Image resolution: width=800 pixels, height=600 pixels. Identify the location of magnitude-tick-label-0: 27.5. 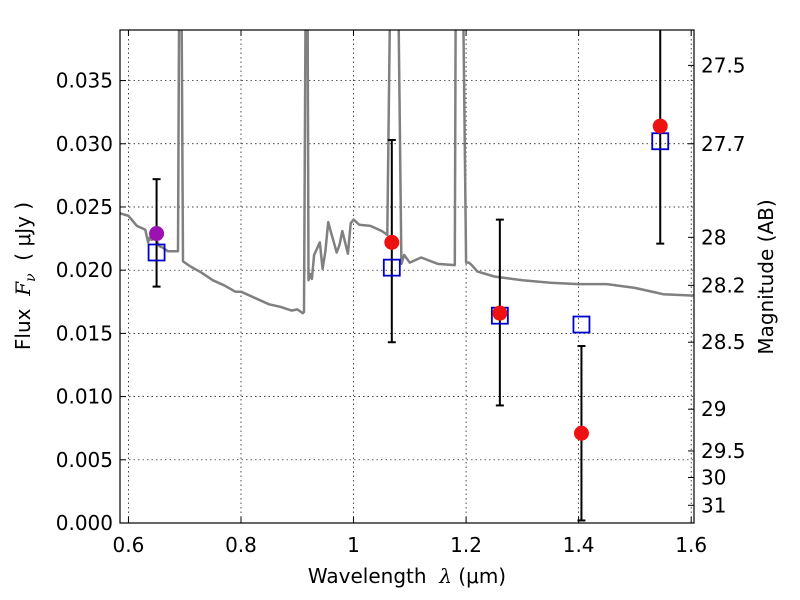
(723, 65).